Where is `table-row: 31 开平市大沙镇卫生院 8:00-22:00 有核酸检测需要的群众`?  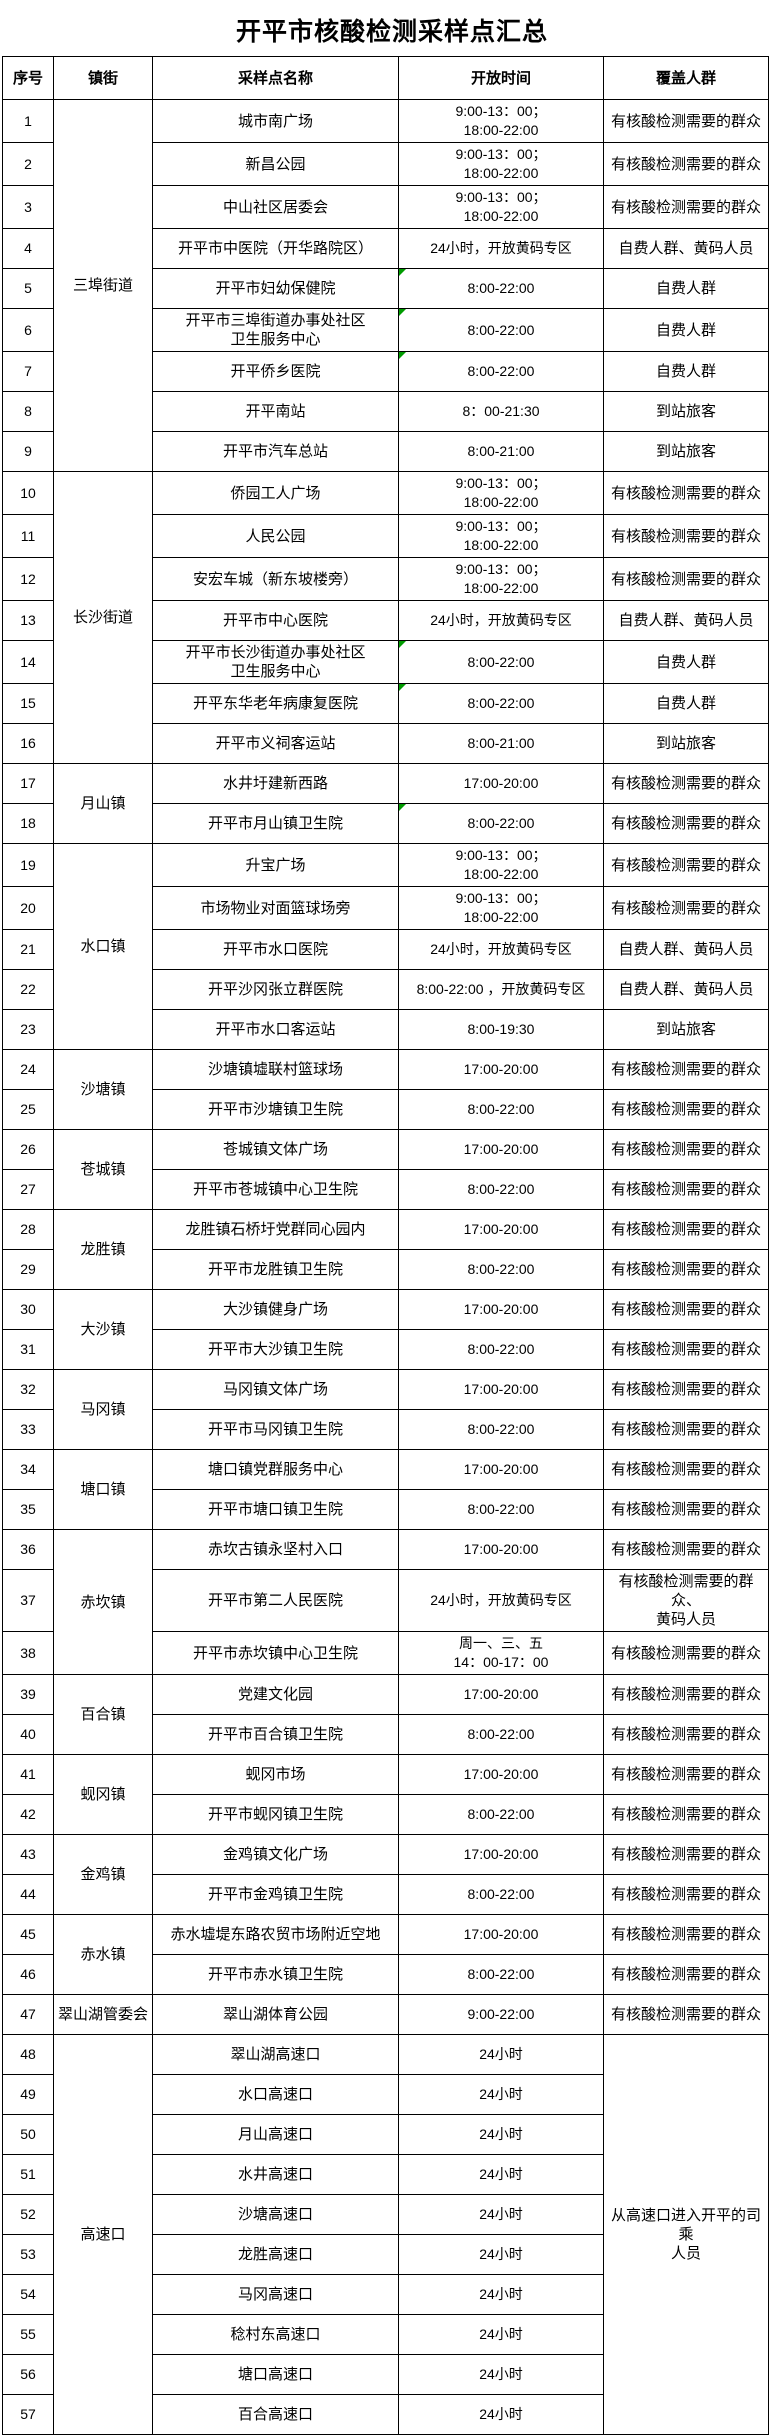
table-row: 31 开平市大沙镇卫生院 8:00-22:00 有核酸检测需要的群众 is located at coordinates (385, 1349).